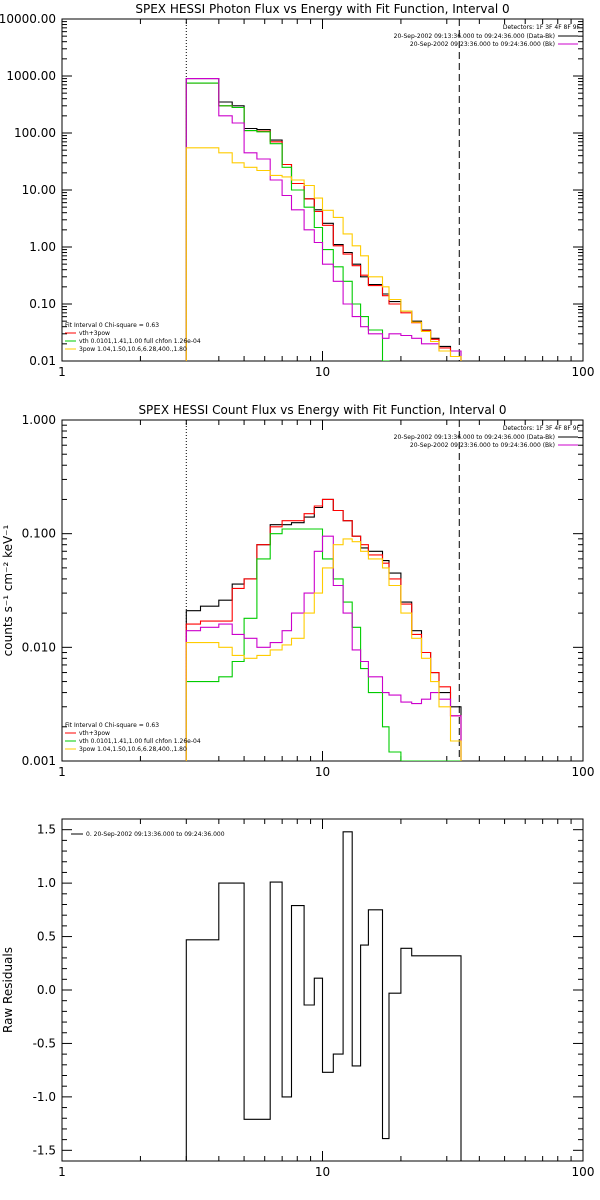 The image size is (600, 1200). Describe the element at coordinates (39, 534) in the screenshot. I see `y-tick-label: 0.100` at that location.